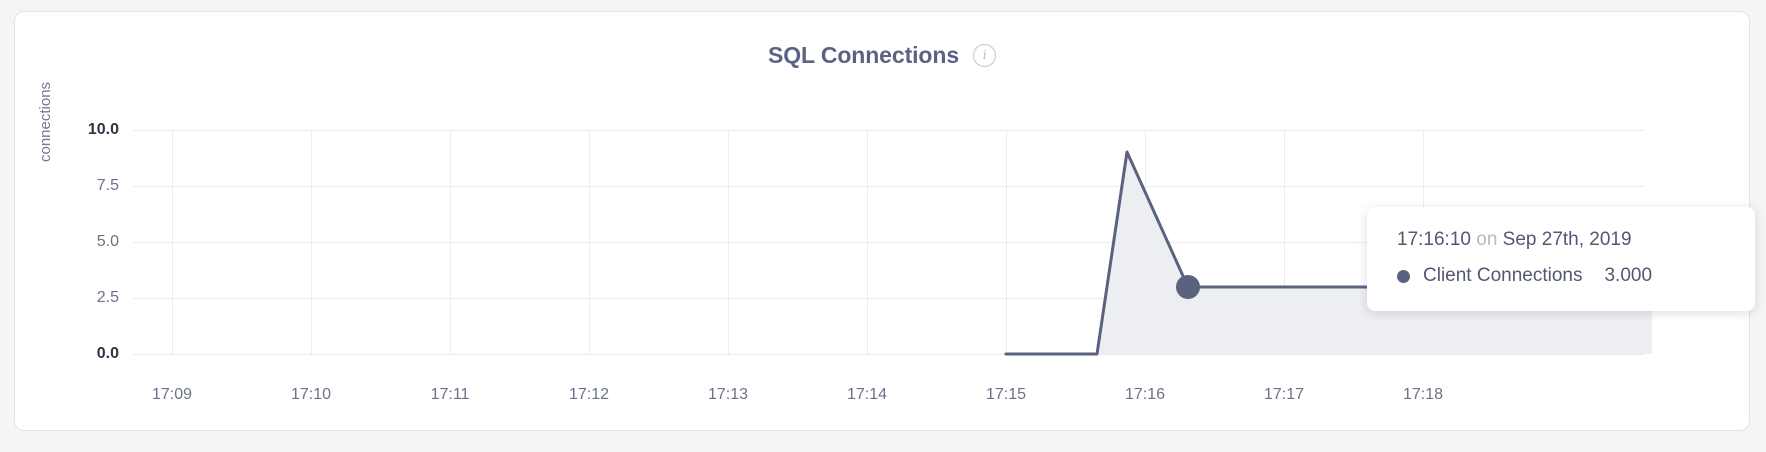  What do you see at coordinates (450, 394) in the screenshot?
I see `x-axis-tick: 17:11` at bounding box center [450, 394].